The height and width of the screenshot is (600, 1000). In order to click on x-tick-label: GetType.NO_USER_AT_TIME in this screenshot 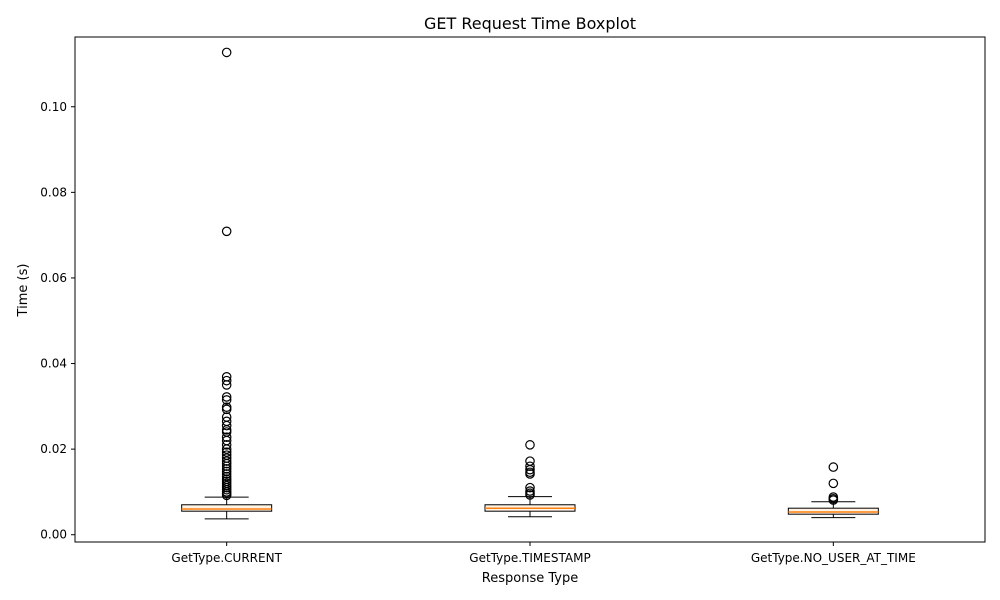, I will do `click(833, 558)`.